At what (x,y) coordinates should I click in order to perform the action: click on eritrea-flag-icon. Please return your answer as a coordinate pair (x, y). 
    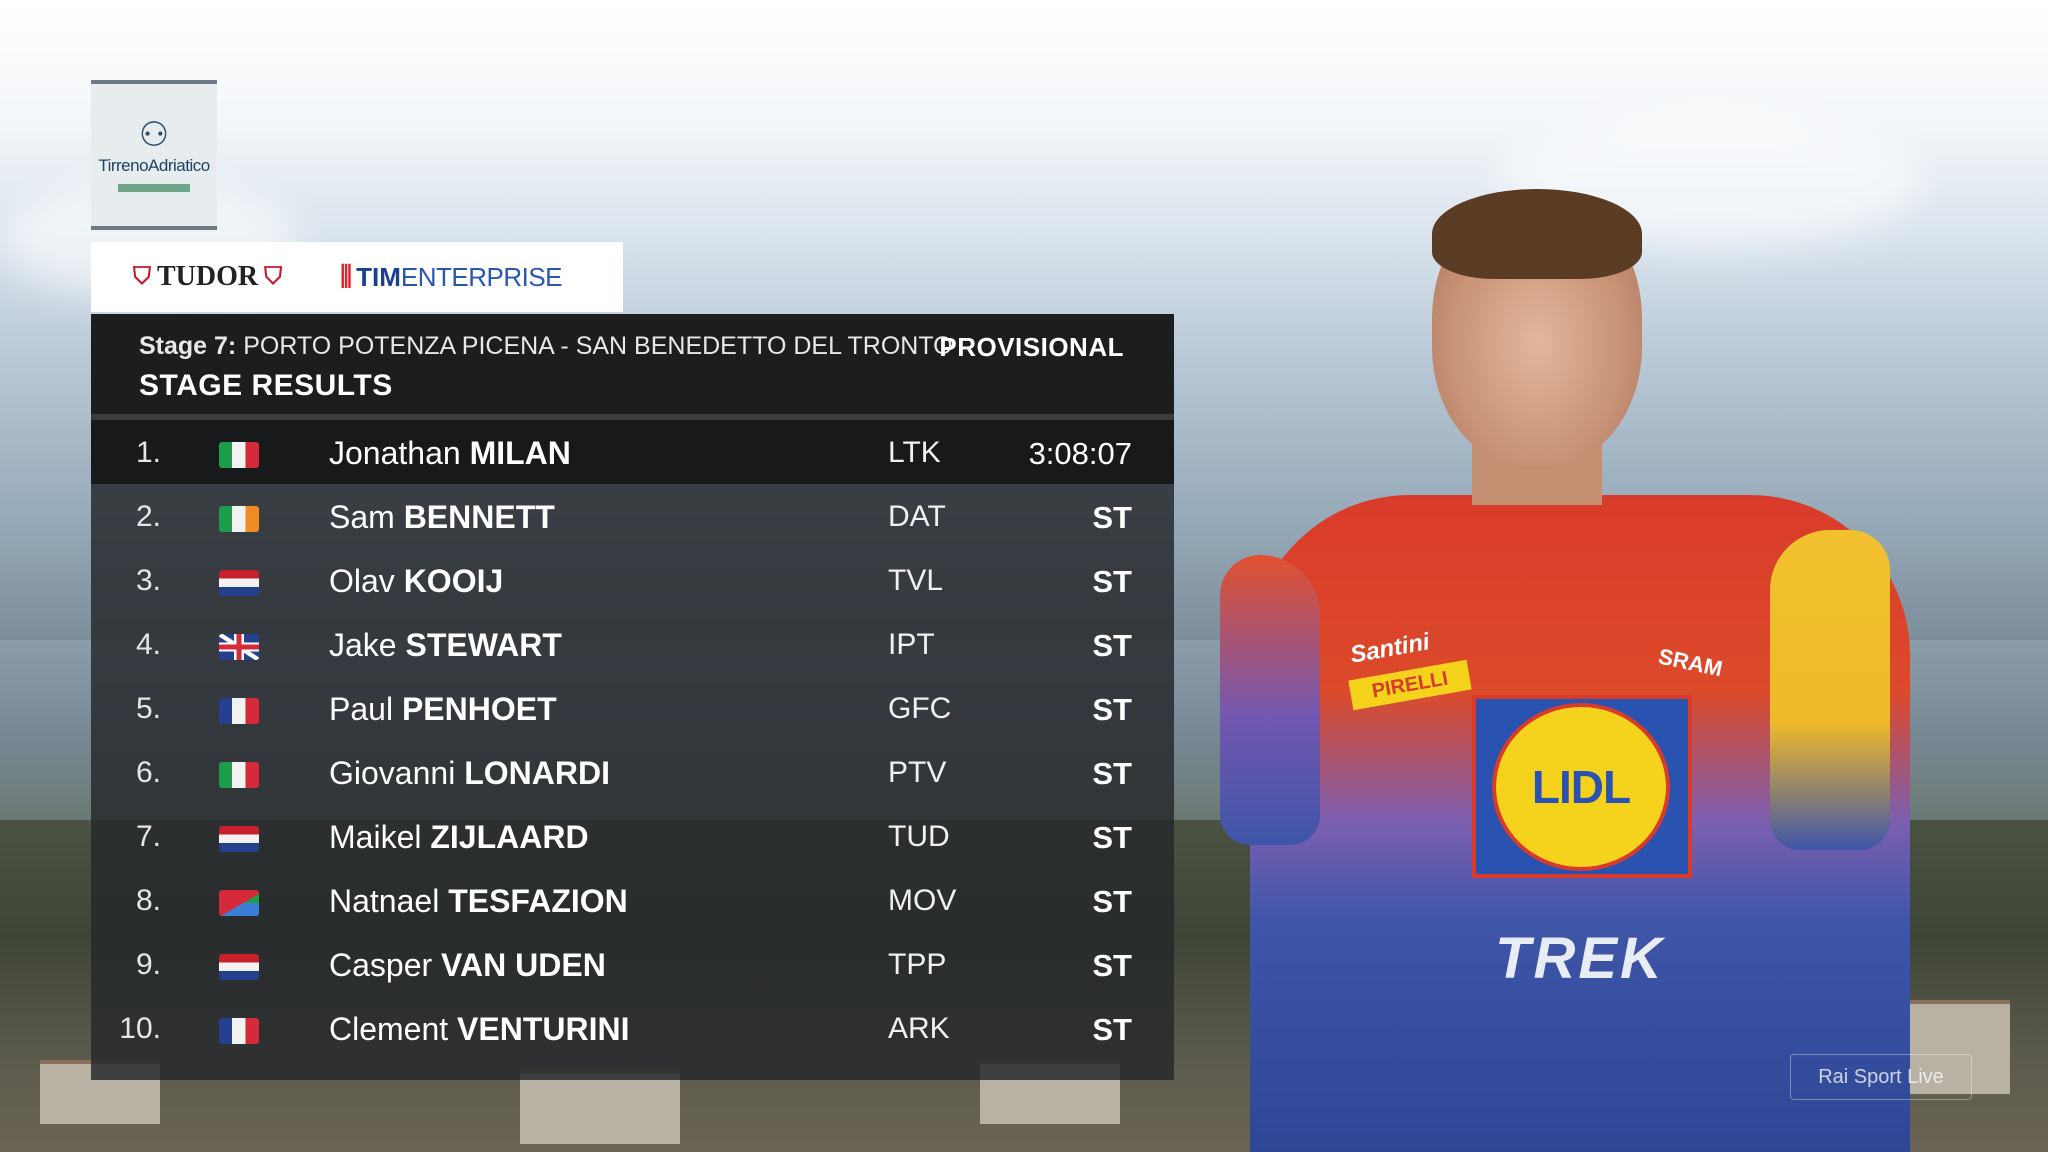
    Looking at the image, I should click on (239, 903).